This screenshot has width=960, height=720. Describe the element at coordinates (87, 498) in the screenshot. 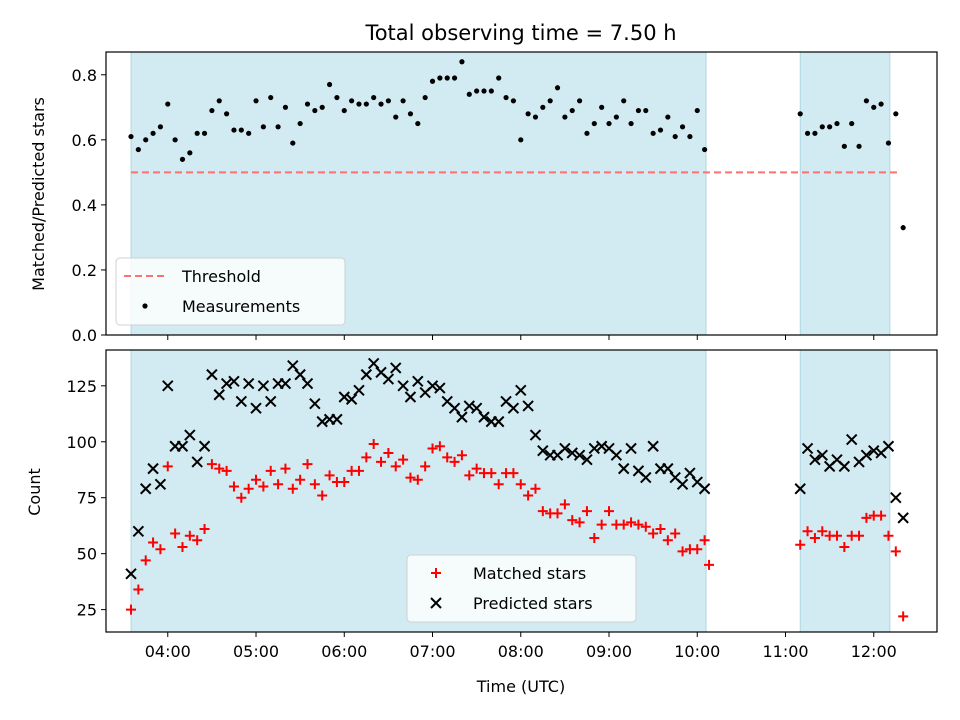

I see `y-tick-label: 75` at that location.